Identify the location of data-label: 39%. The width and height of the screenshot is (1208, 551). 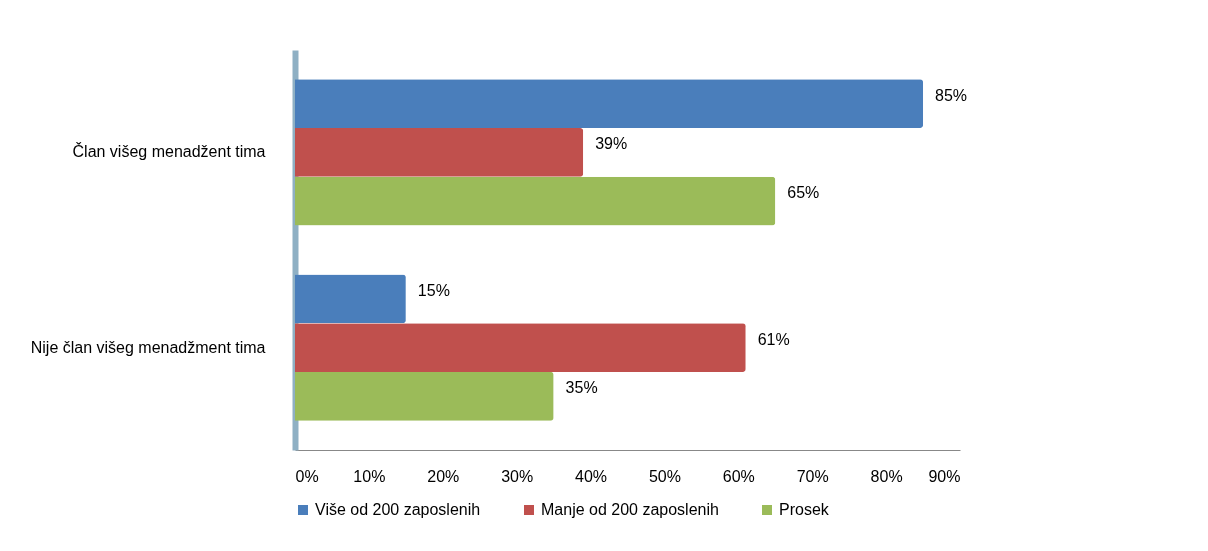
(611, 144).